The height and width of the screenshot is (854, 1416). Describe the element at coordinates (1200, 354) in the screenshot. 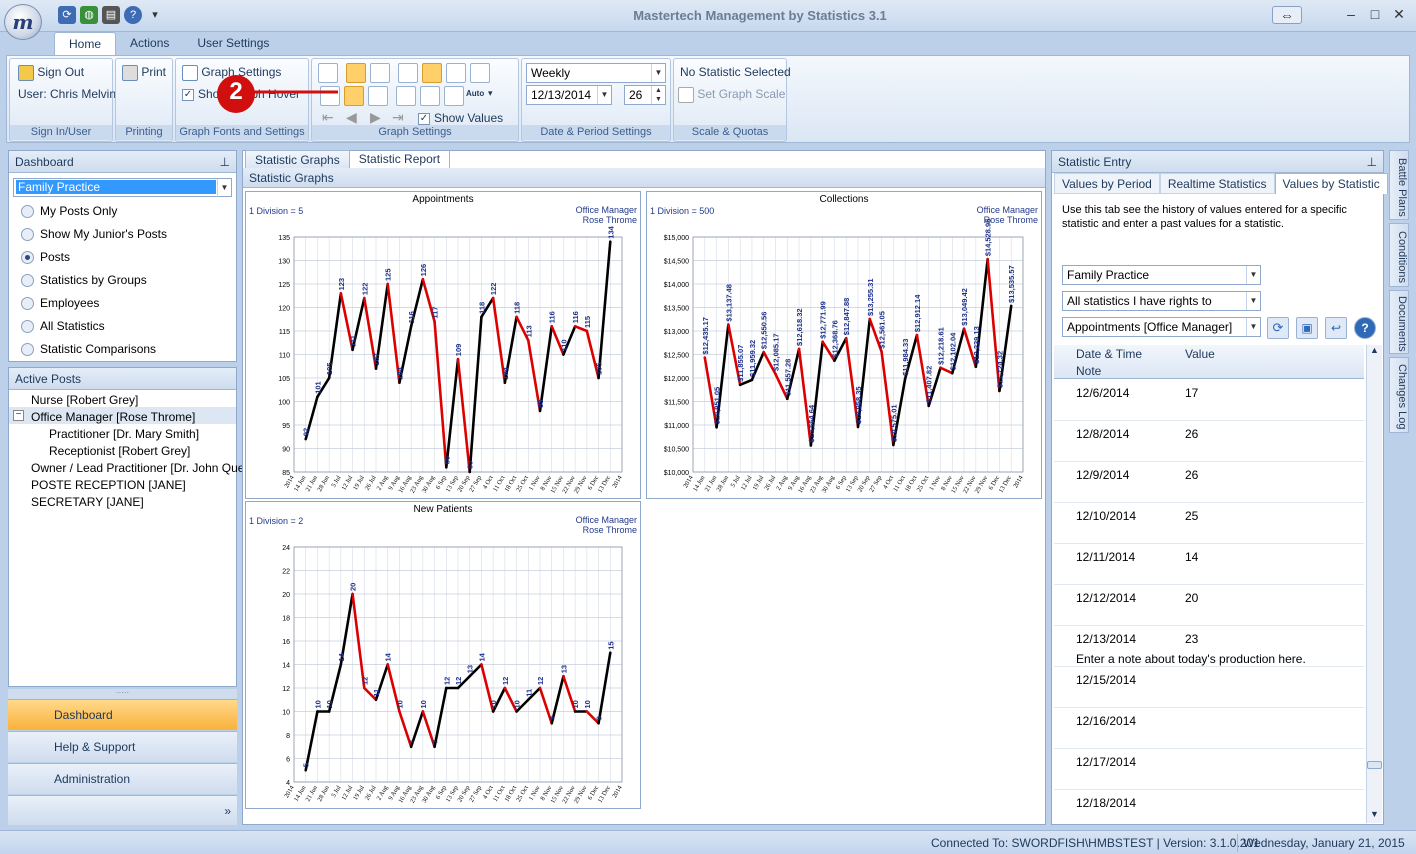

I see `col-value: Value` at that location.